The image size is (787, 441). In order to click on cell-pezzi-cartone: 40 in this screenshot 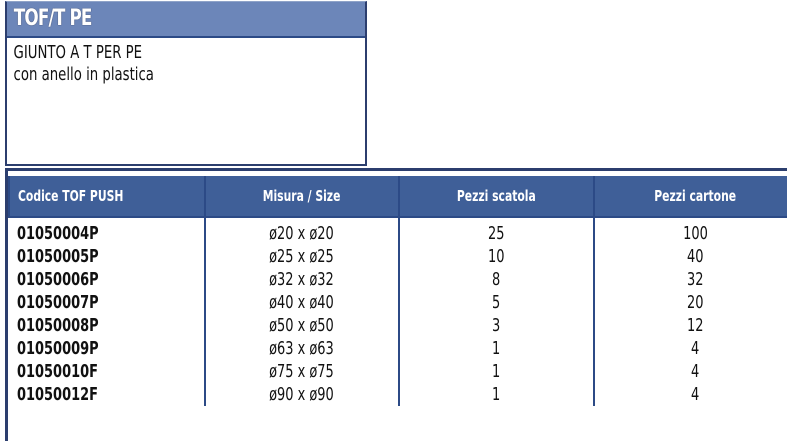, I will do `click(689, 256)`.